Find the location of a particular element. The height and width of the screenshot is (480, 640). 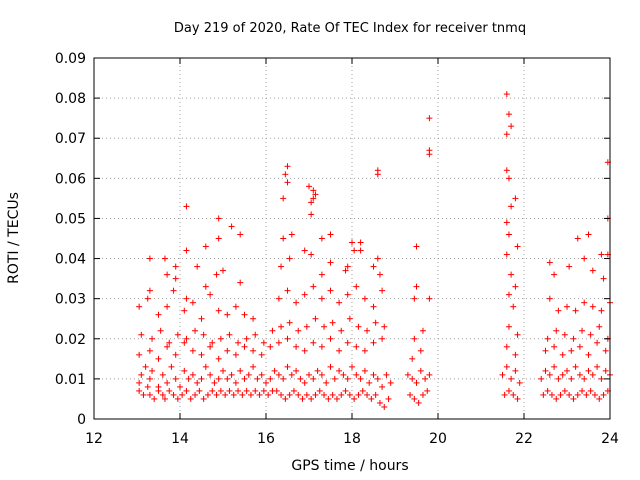

x-axis-label: GPS time / hours is located at coordinates (349, 466).